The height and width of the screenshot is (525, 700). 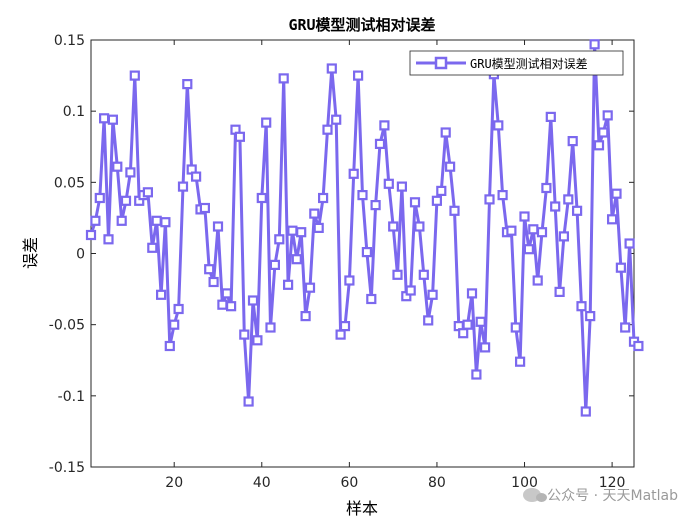 I want to click on x-tick-label: 100, so click(x=524, y=483).